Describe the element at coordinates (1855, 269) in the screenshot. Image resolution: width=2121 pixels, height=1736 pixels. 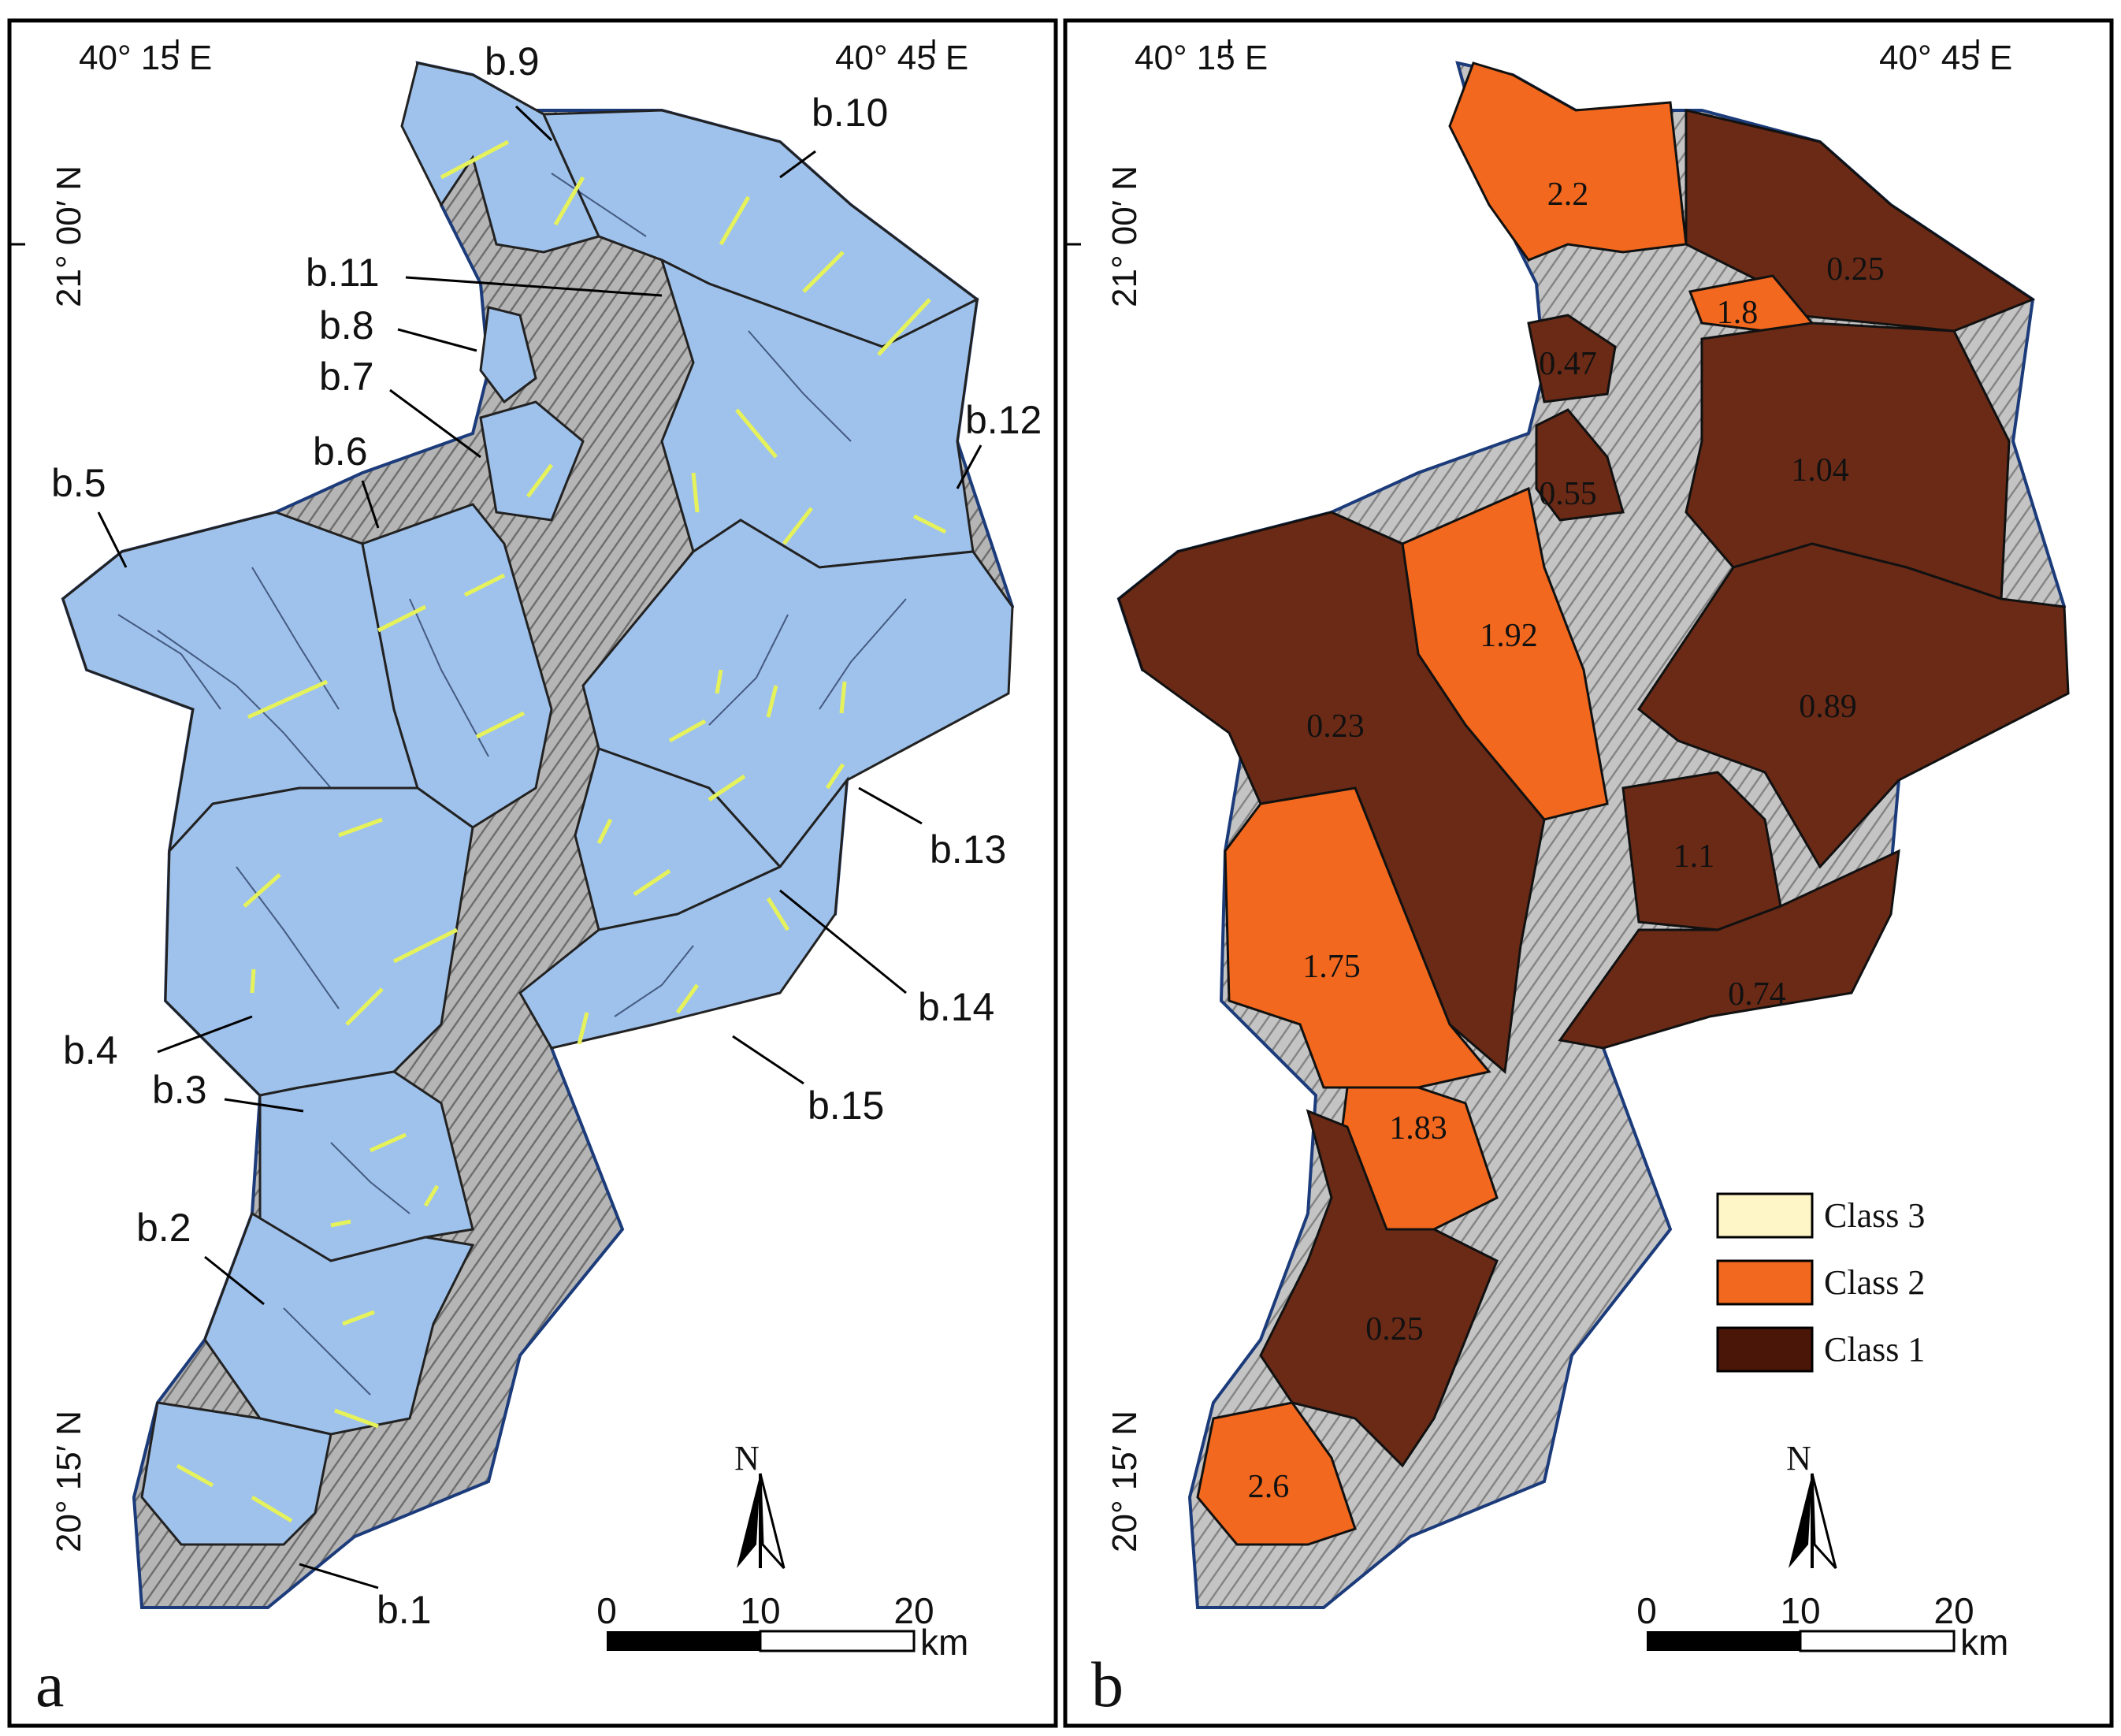
I see `value-b10: 0.25` at that location.